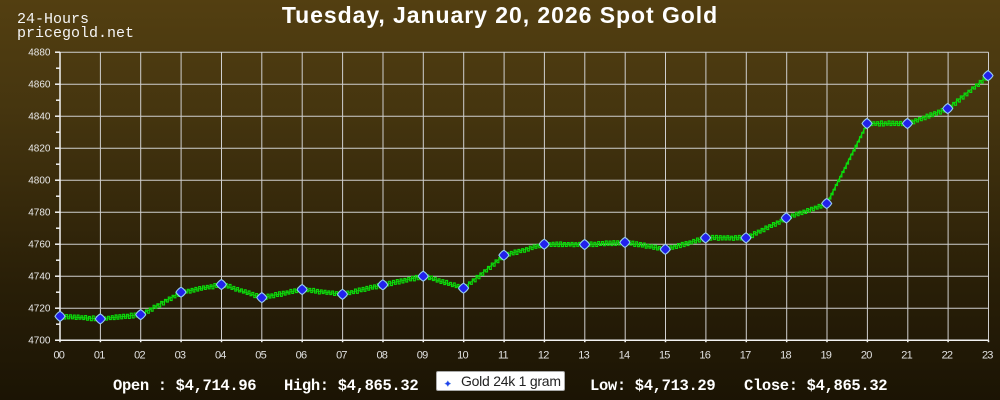  Describe the element at coordinates (58, 356) in the screenshot. I see `svg-text: 00` at that location.